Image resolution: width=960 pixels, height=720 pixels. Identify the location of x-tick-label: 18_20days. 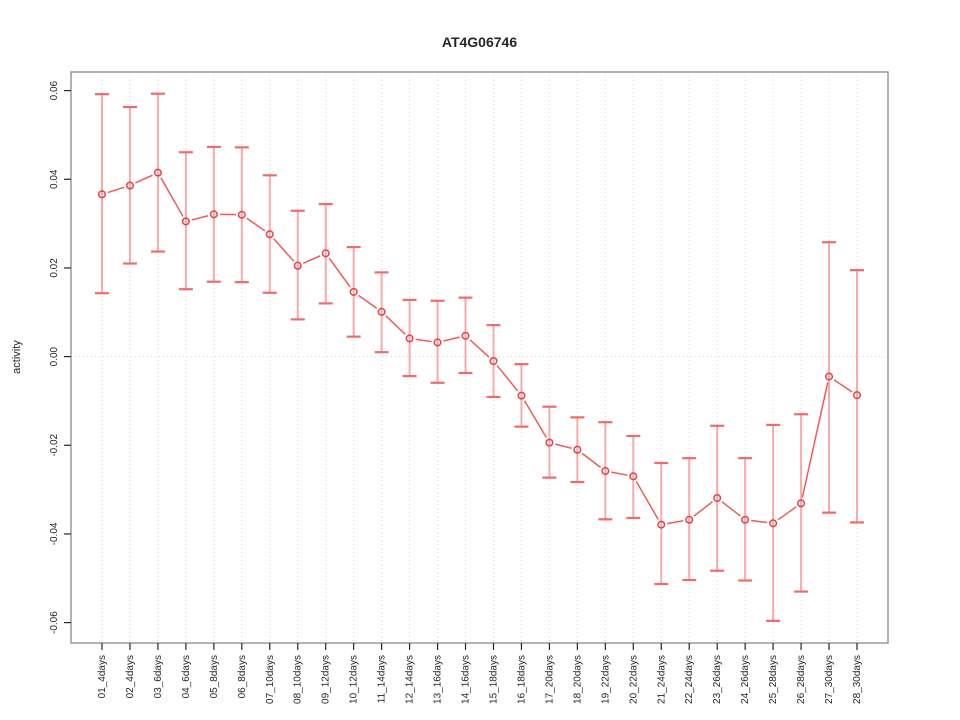
(577, 679).